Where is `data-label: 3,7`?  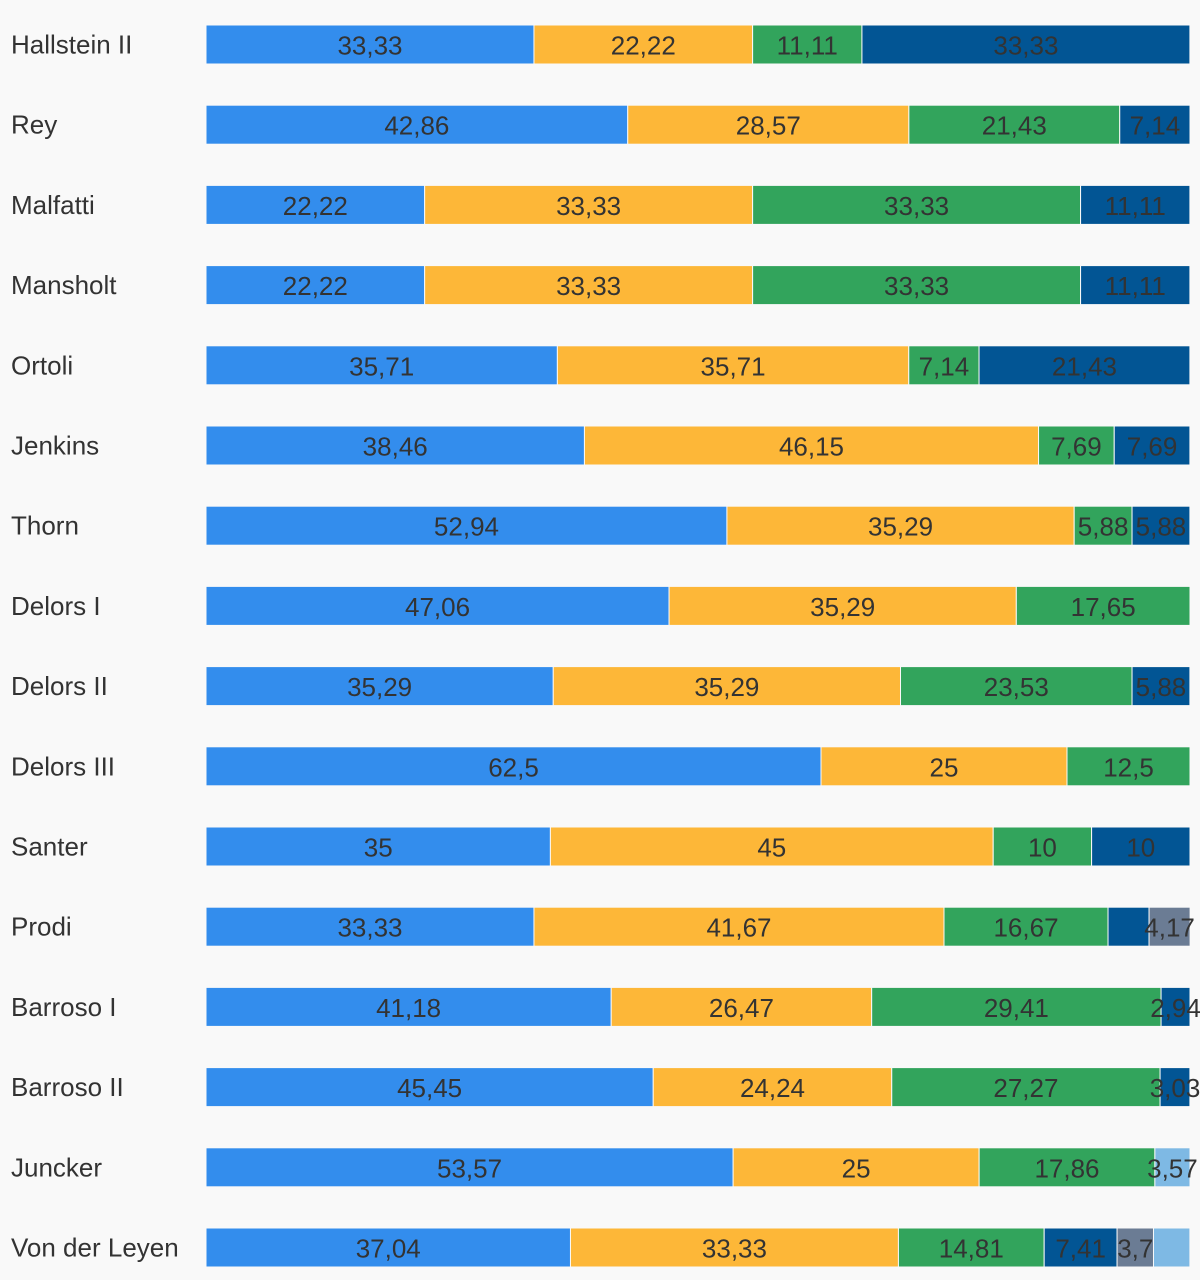
data-label: 3,7 is located at coordinates (1135, 1249).